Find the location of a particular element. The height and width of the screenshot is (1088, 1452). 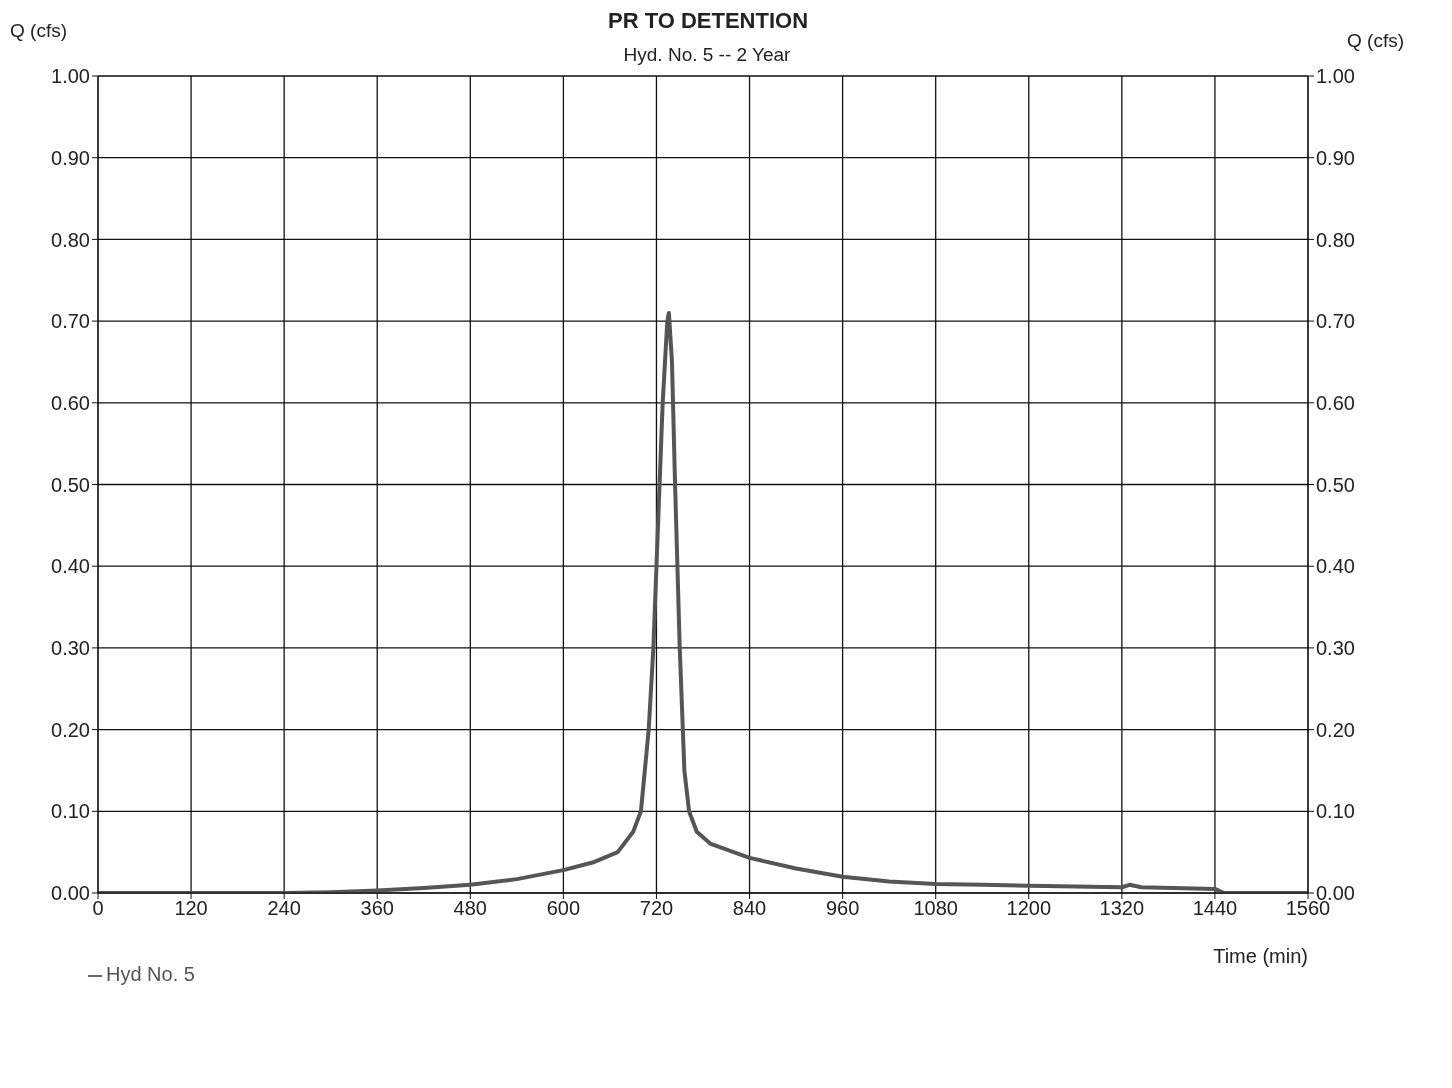

x-tick-label: 1200 is located at coordinates (1029, 908).